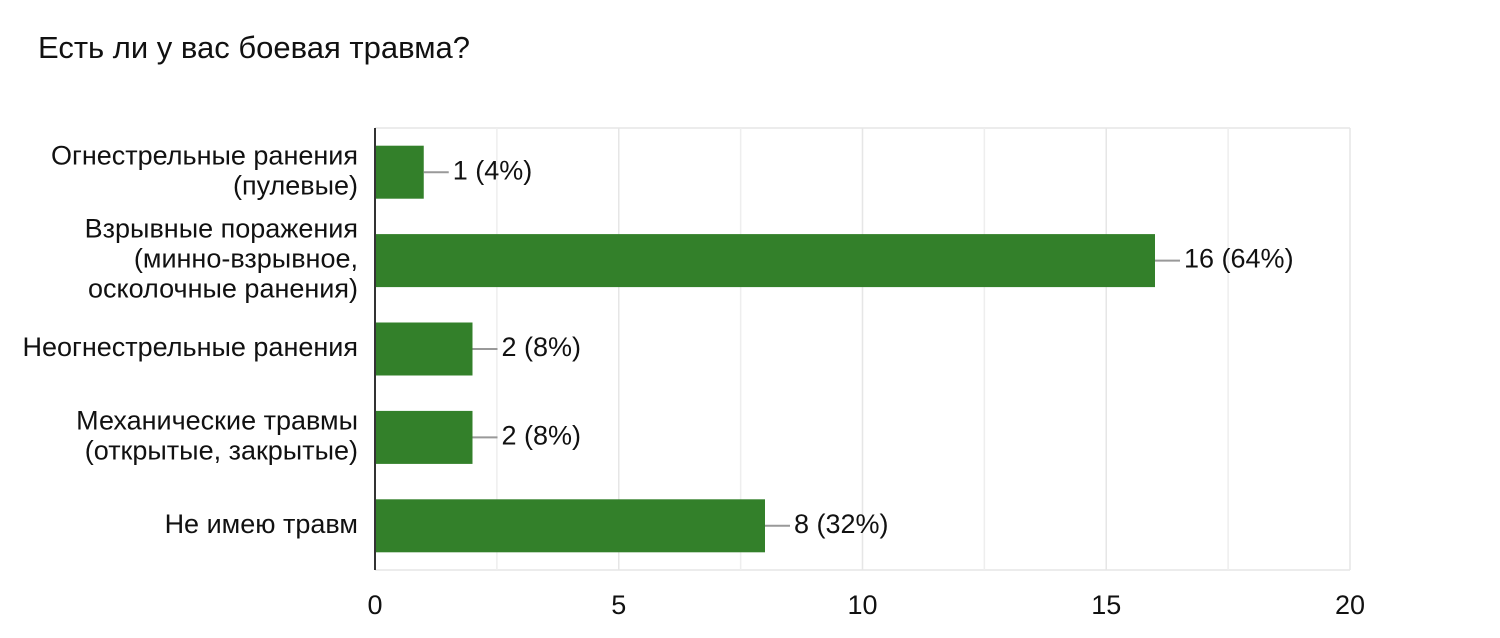 This screenshot has width=1500, height=638. What do you see at coordinates (618, 605) in the screenshot?
I see `x-tick-label: 5` at bounding box center [618, 605].